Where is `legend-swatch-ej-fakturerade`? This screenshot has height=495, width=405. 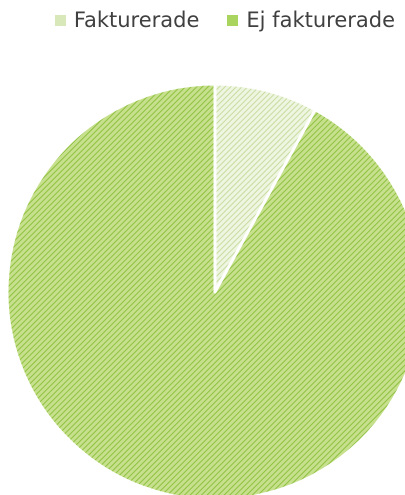 legend-swatch-ej-fakturerade is located at coordinates (233, 20).